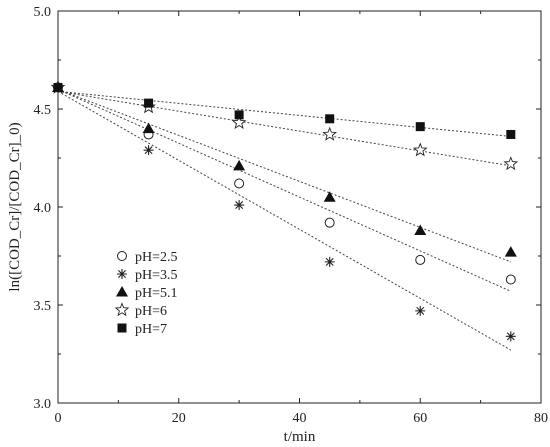 This screenshot has height=447, width=550. I want to click on x-tick-label: 60, so click(420, 418).